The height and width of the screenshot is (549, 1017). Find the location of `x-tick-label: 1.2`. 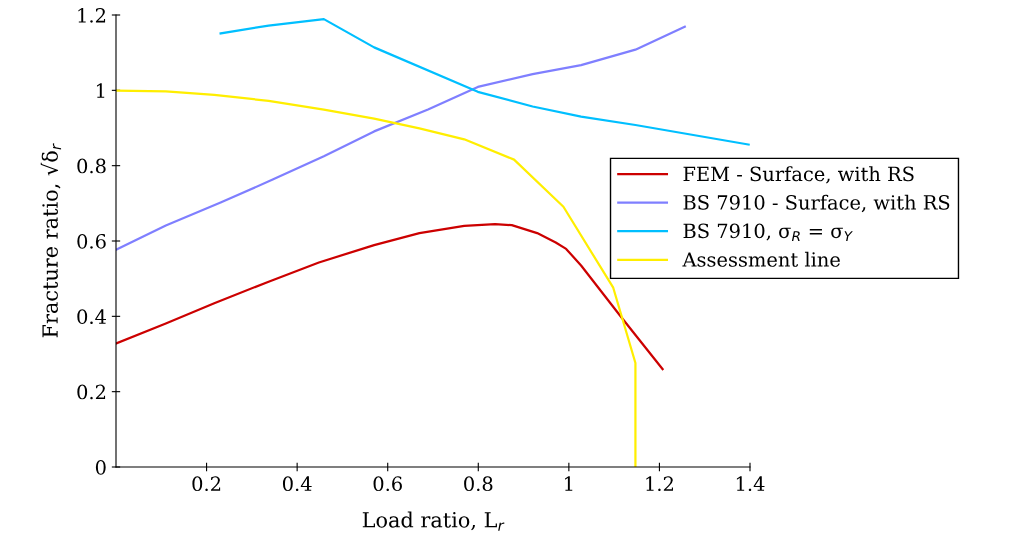

x-tick-label: 1.2 is located at coordinates (659, 484).